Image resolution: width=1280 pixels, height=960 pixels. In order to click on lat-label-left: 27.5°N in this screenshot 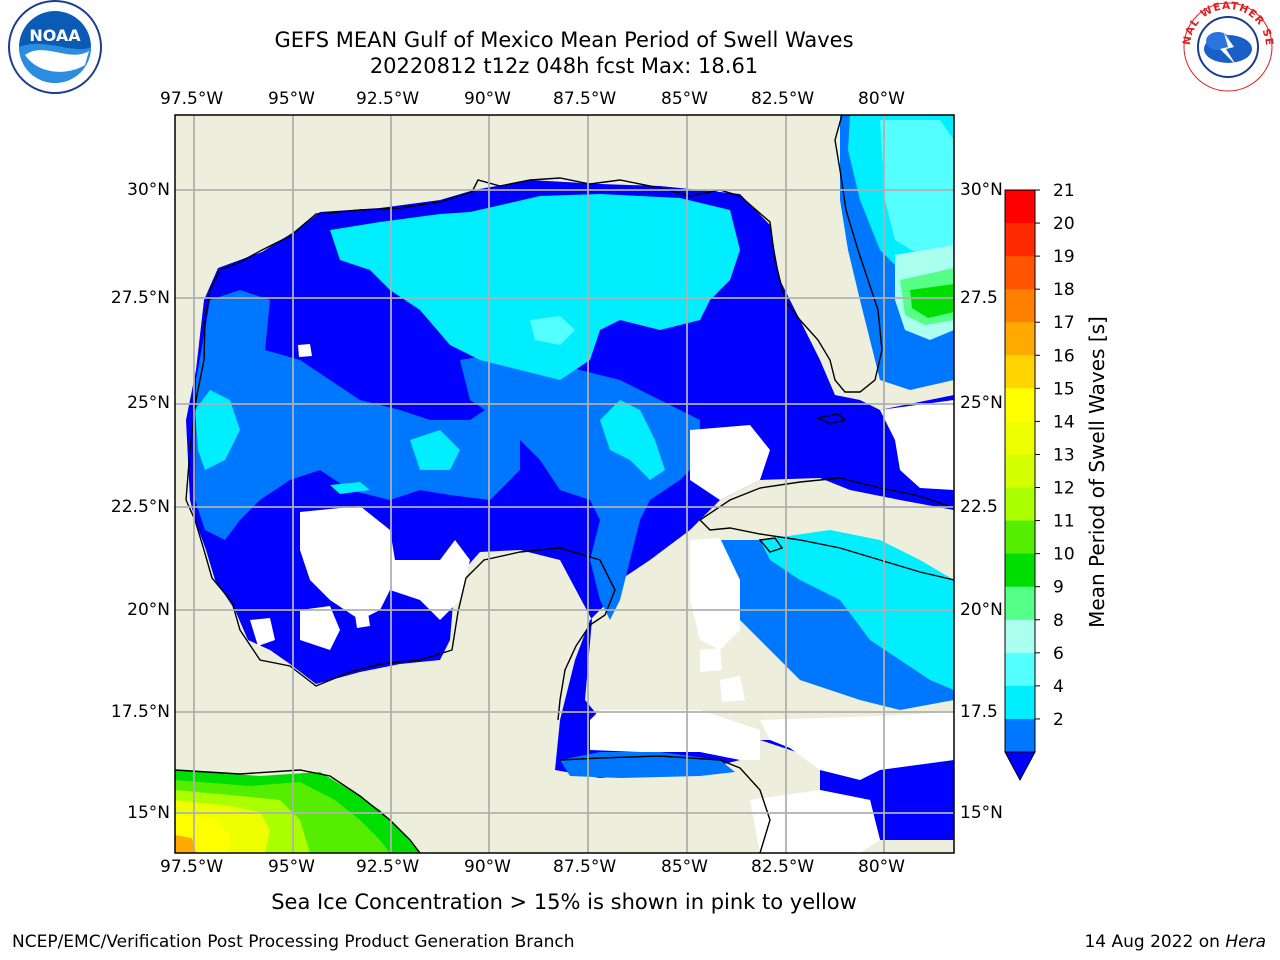, I will do `click(140, 298)`.